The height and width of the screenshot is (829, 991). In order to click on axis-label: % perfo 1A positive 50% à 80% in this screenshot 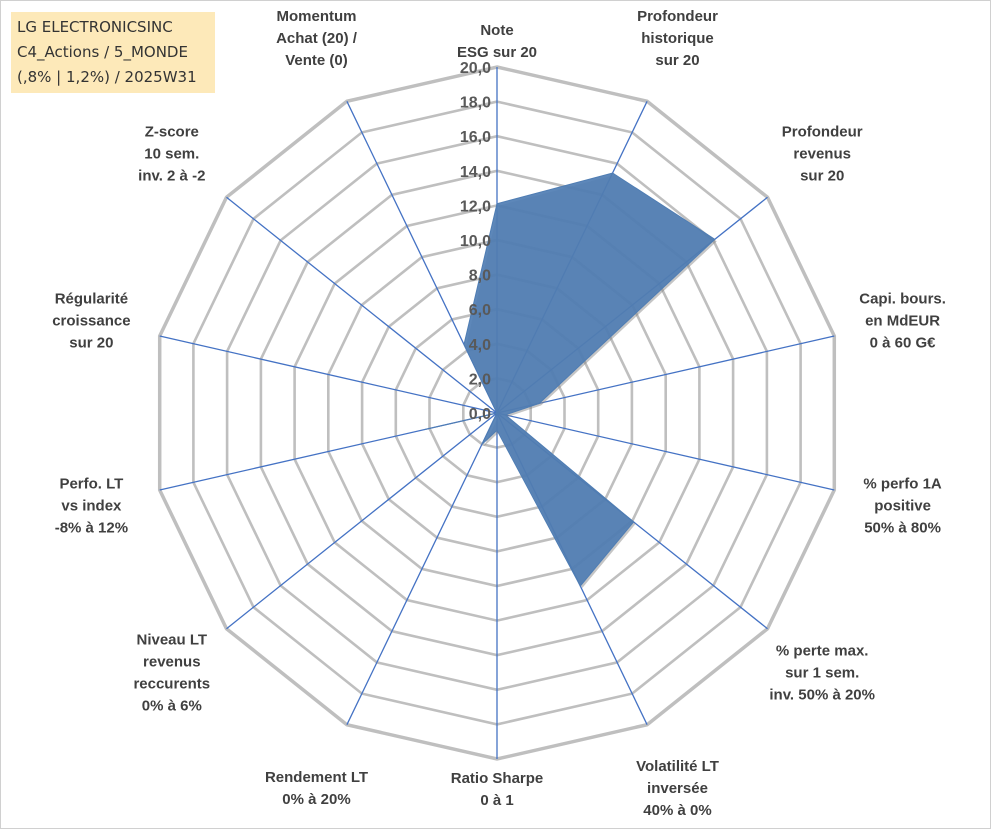, I will do `click(902, 506)`.